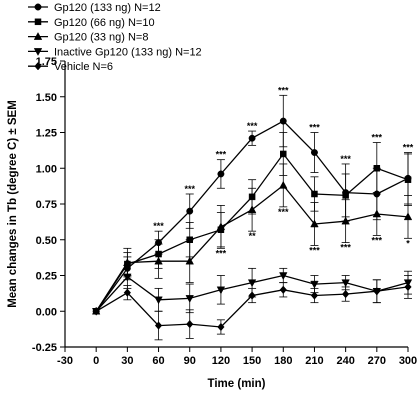 The image size is (420, 419). I want to click on y-tick-label: 1.25, so click(46, 134).